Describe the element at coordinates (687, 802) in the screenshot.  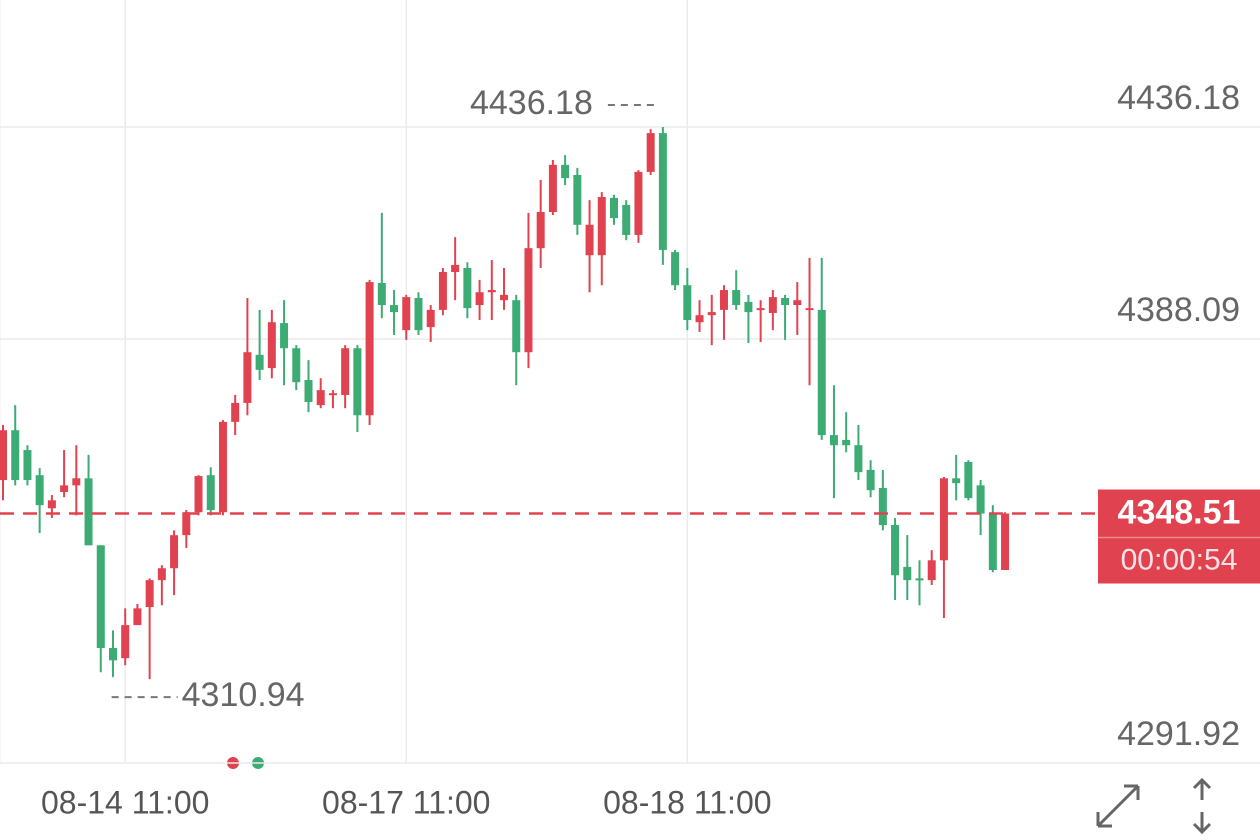
I see `x-tick-label: 08-18 11:00` at that location.